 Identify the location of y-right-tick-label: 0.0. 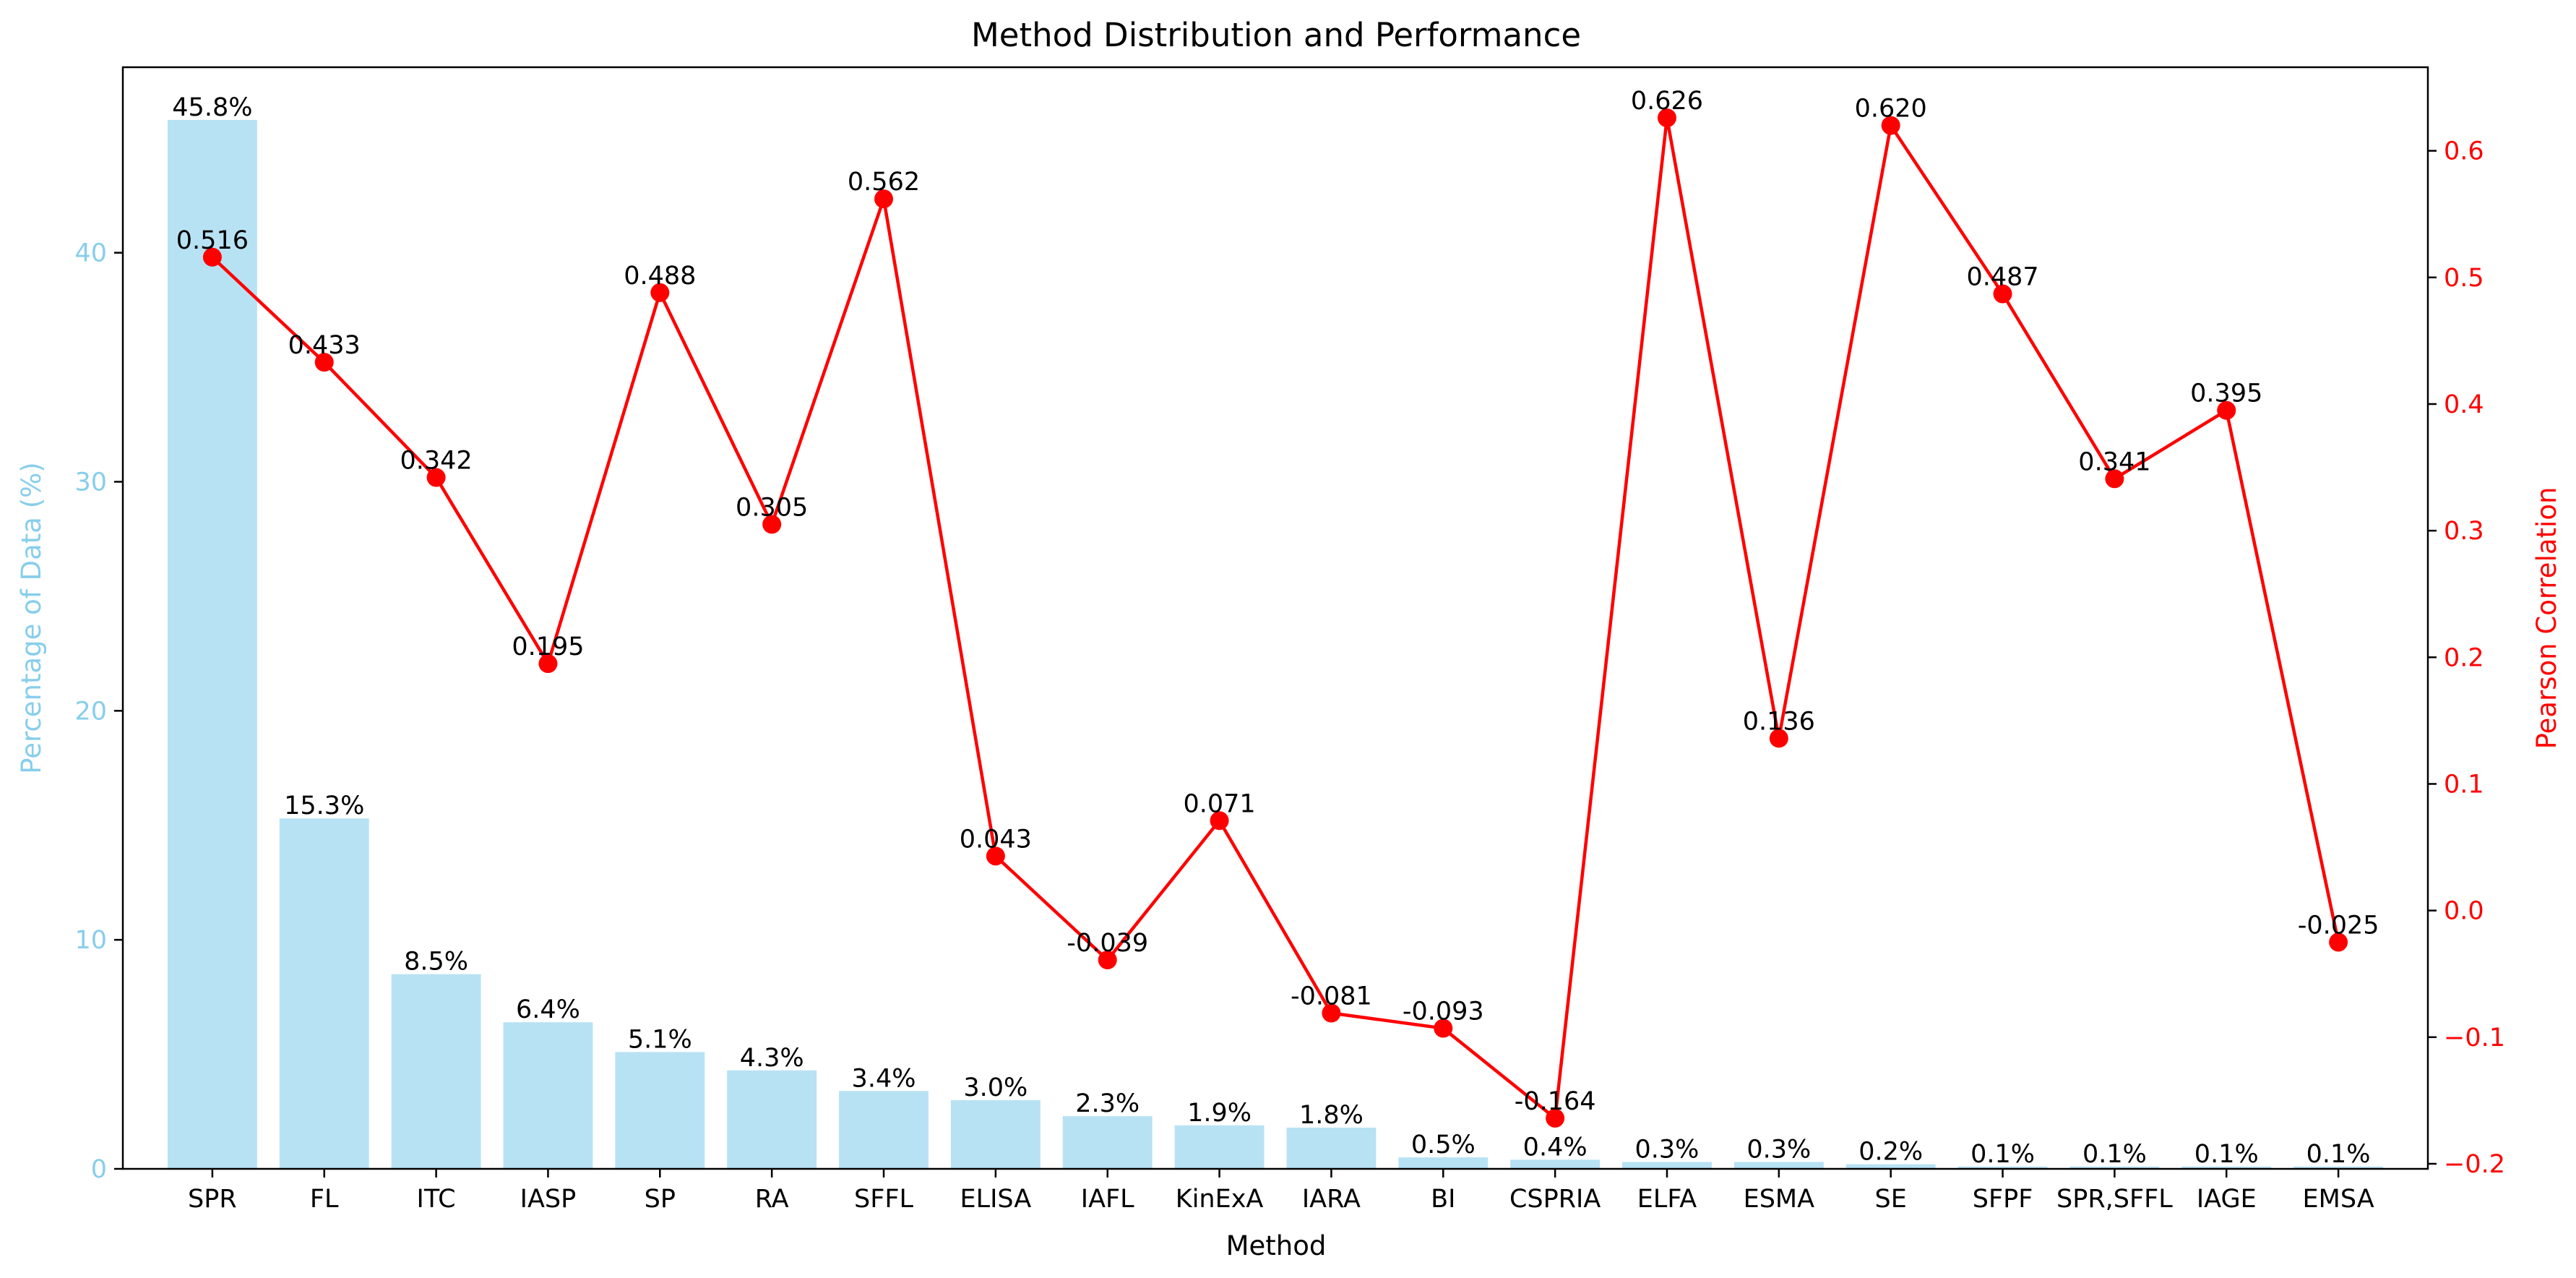
(2464, 911).